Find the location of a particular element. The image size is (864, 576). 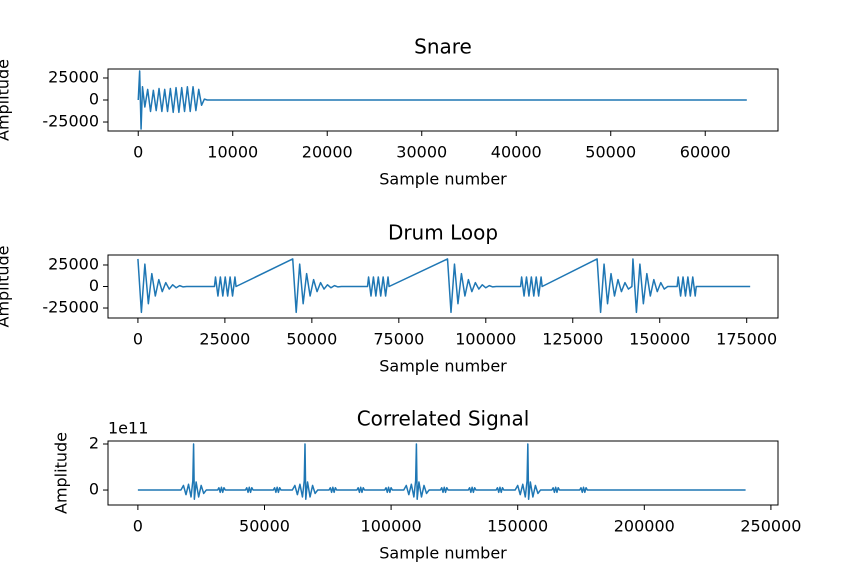

x-tick-label: 200000 is located at coordinates (644, 526).